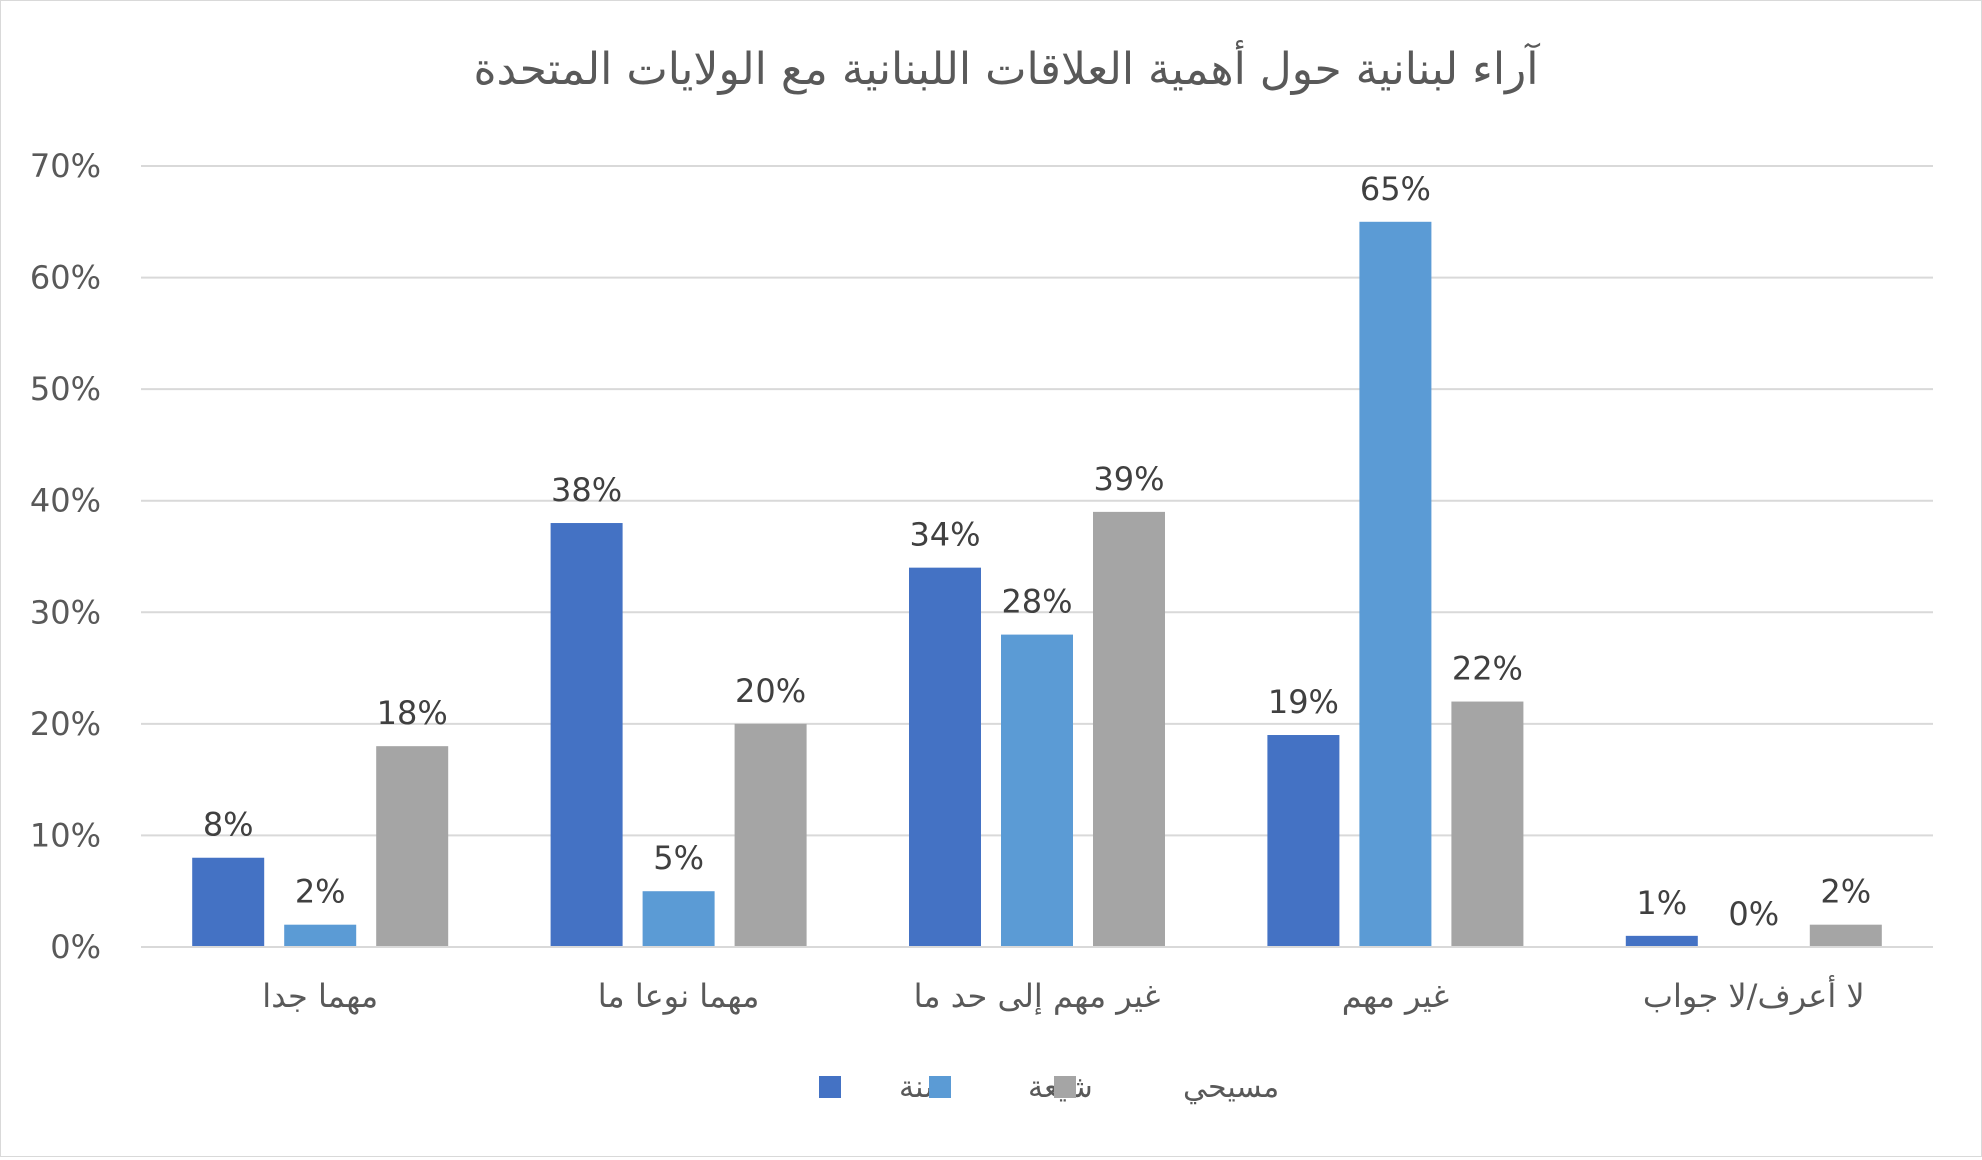 The height and width of the screenshot is (1160, 1982). Describe the element at coordinates (1037, 996) in the screenshot. I see `x-tick-label: غير مهم إلى حد ما` at that location.